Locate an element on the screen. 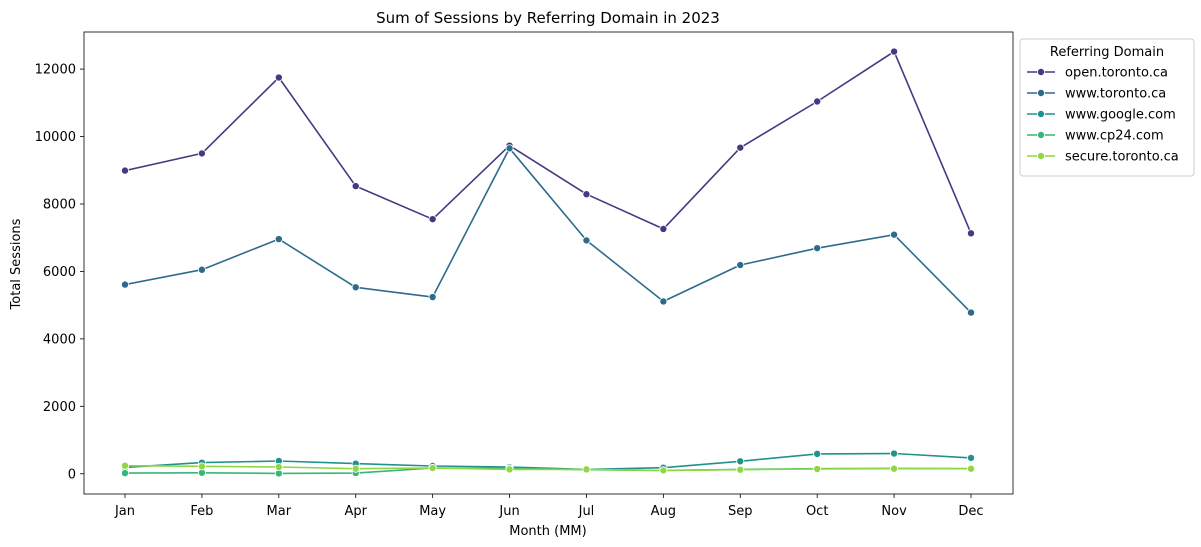 This screenshot has width=1201, height=547. x-tick-label: Sep is located at coordinates (740, 511).